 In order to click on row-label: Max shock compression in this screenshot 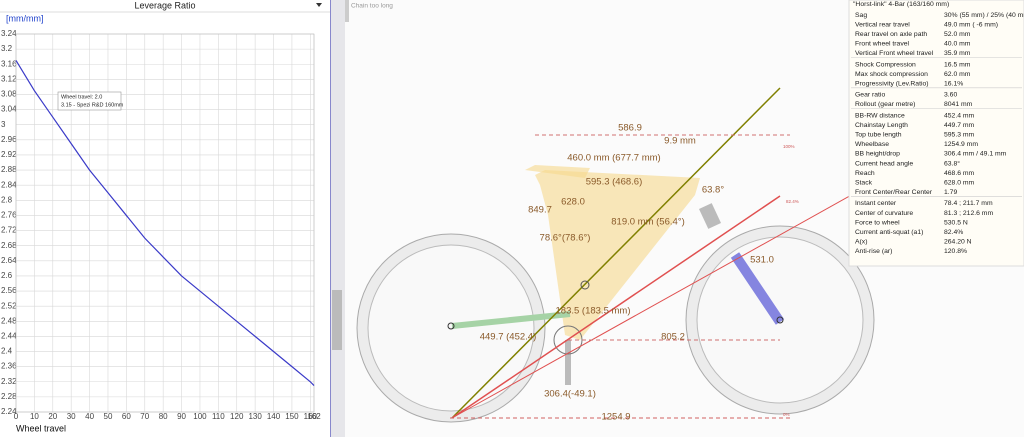, I will do `click(891, 74)`.